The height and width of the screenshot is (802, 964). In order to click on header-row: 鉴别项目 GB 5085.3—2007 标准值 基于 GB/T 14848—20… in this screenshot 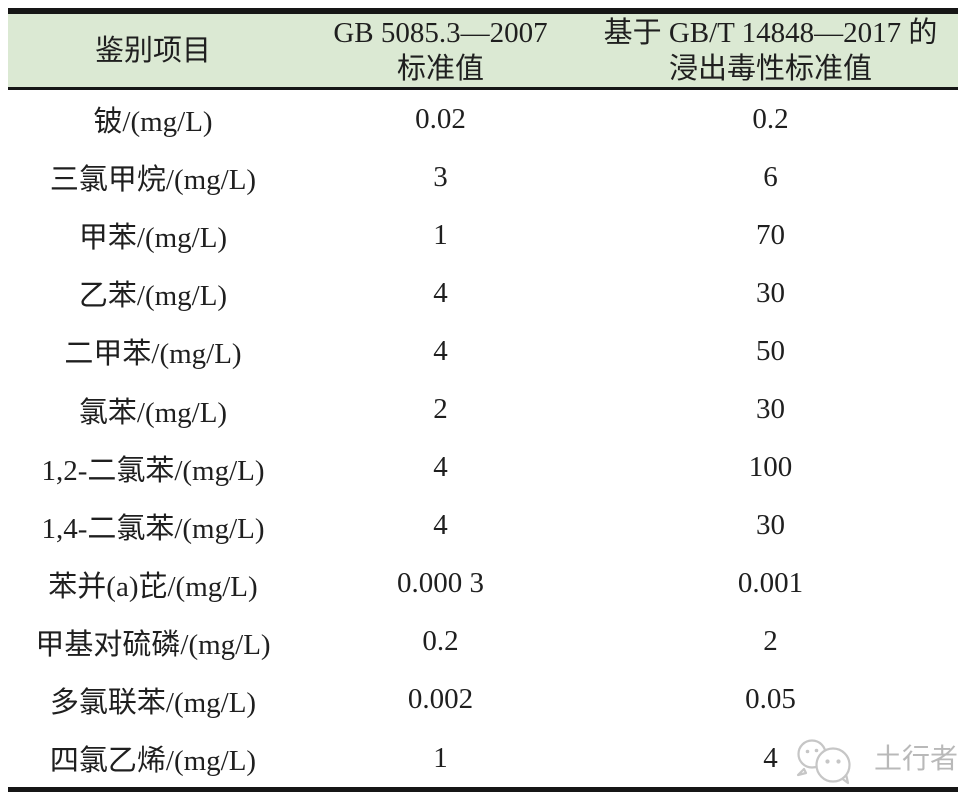, I will do `click(483, 50)`.